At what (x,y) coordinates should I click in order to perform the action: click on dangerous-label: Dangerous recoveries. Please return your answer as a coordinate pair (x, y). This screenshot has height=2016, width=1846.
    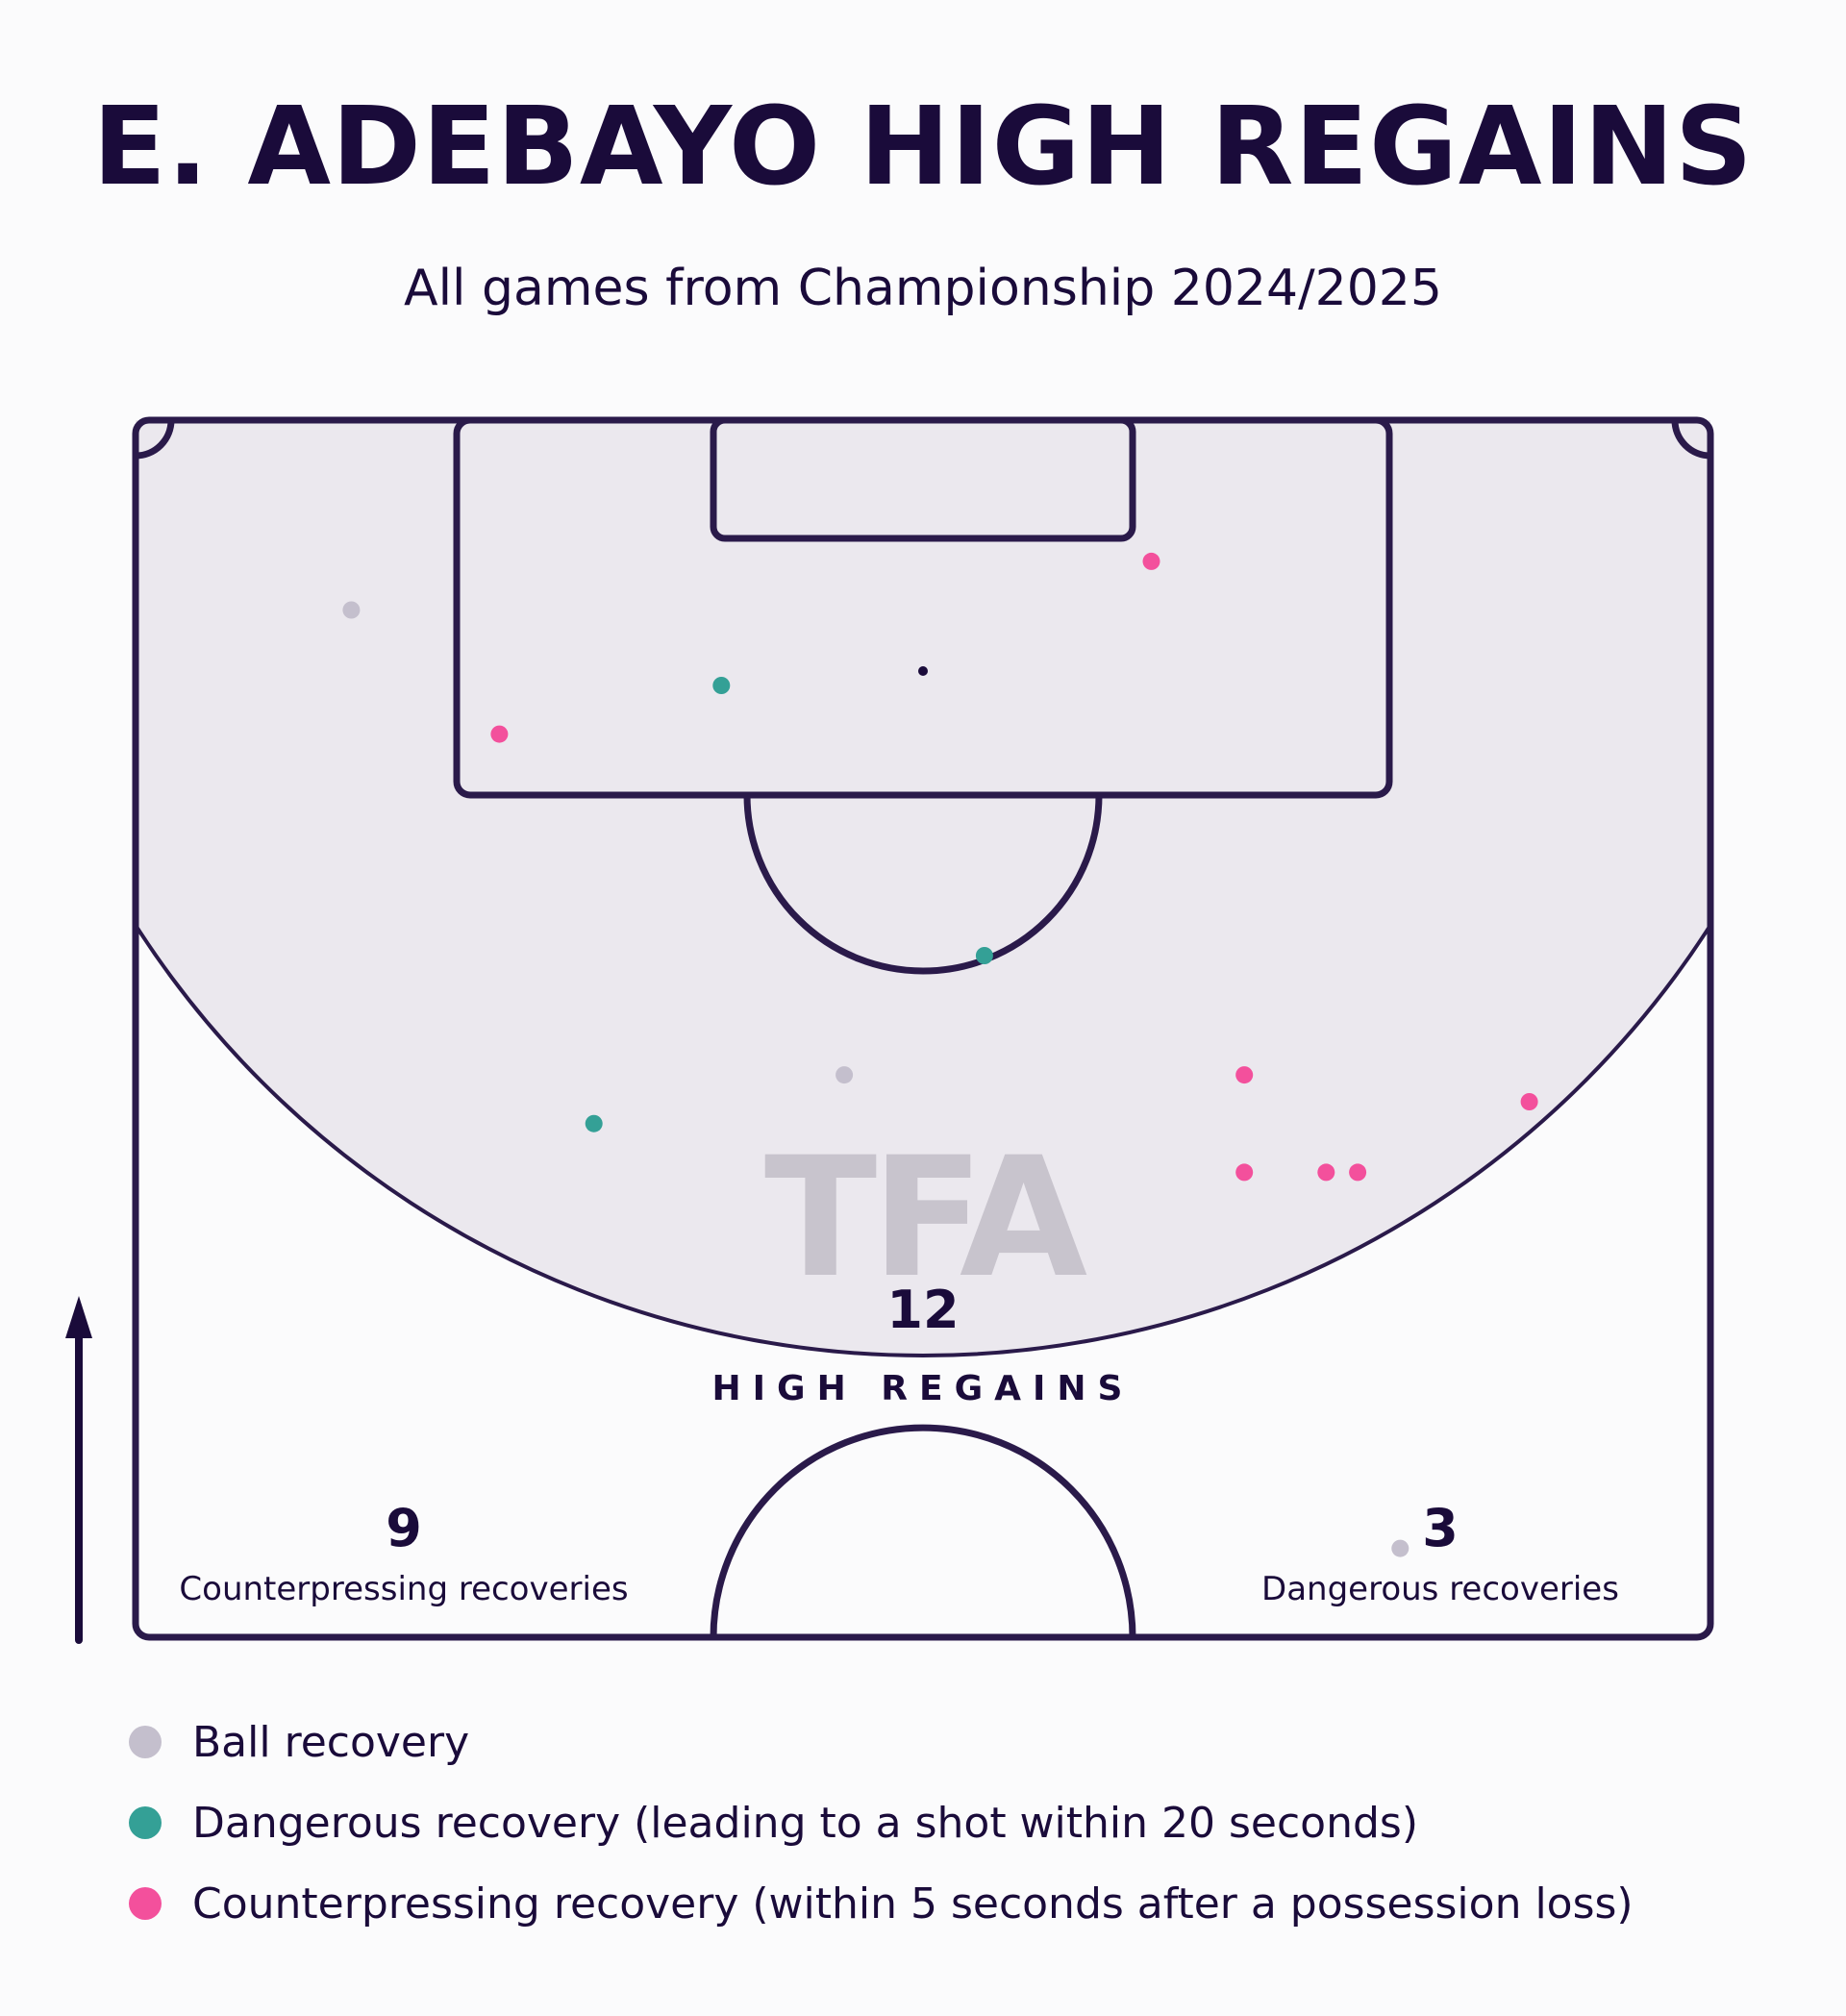
    Looking at the image, I should click on (1440, 1589).